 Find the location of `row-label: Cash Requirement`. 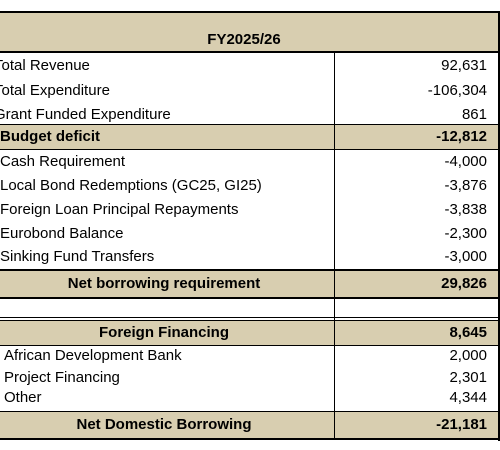

row-label: Cash Requirement is located at coordinates (63, 161).